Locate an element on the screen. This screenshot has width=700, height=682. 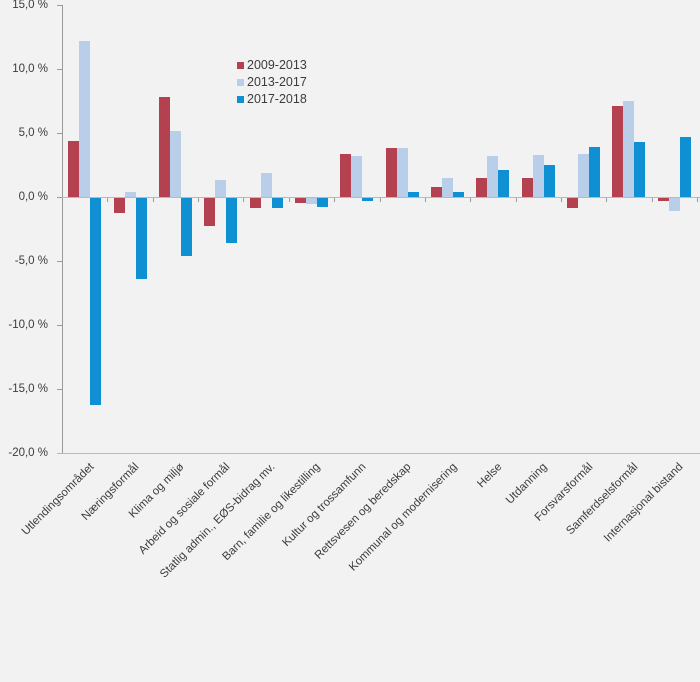
category-label: Statlig admin., EØS-bidrag mv. is located at coordinates (218, 521).